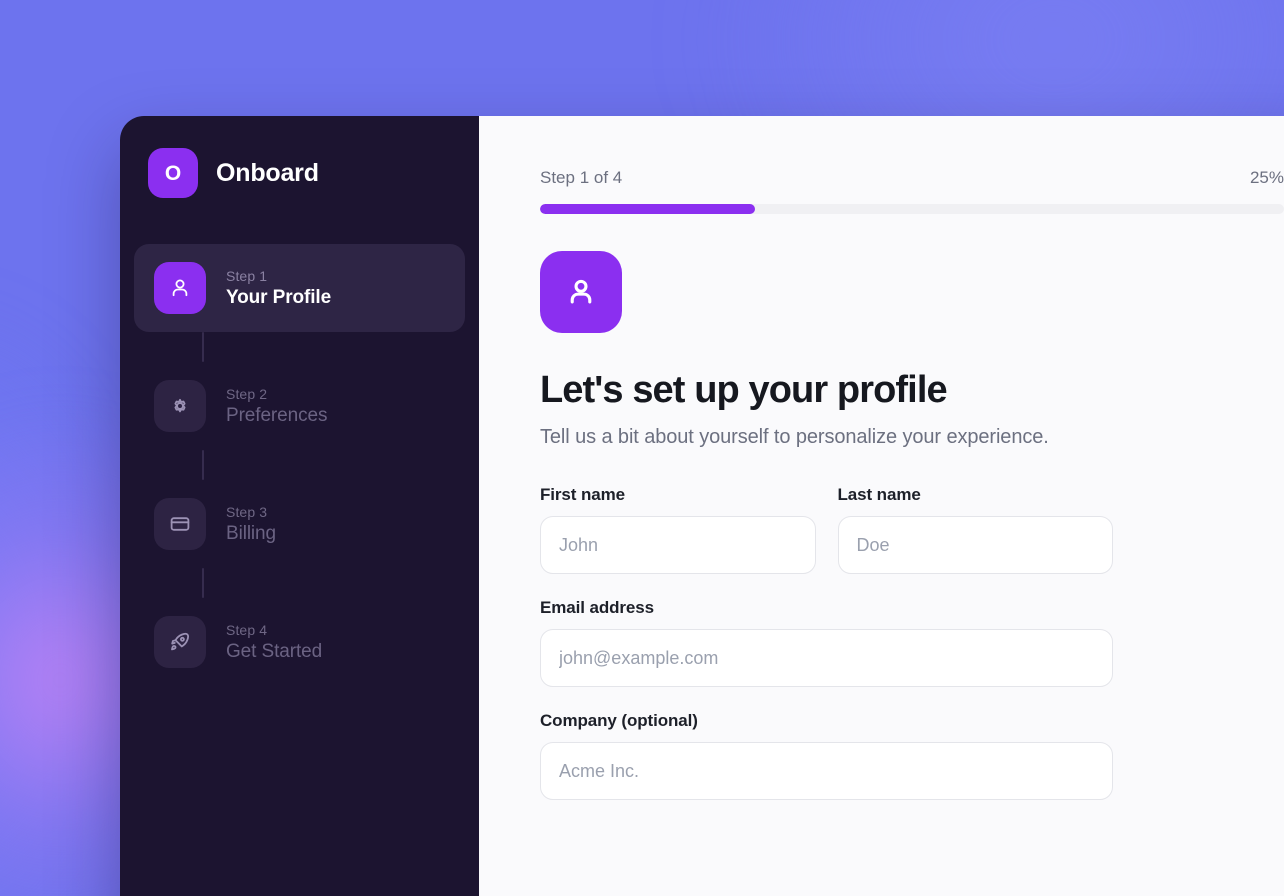 The image size is (1284, 896). I want to click on page-title: Let's set up your profile, so click(744, 390).